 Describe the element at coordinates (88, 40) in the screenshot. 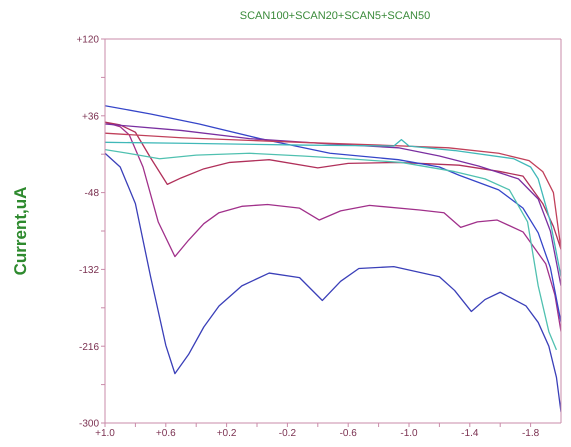

I see `y-tick-label: +120` at that location.